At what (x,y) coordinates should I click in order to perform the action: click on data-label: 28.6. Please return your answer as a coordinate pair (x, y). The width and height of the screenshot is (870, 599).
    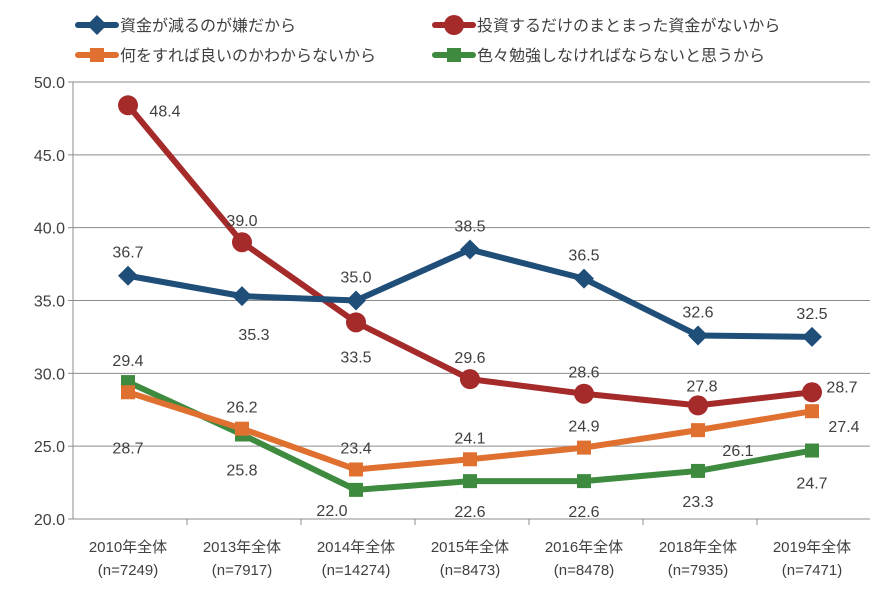
    Looking at the image, I should click on (583, 373).